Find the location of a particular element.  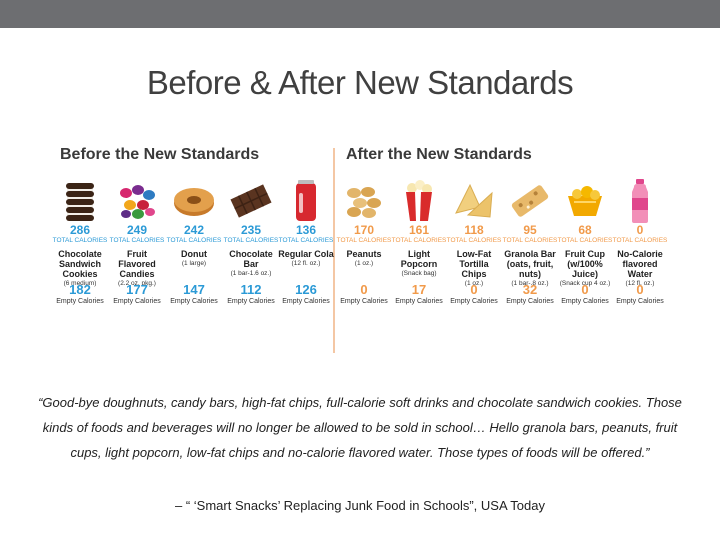

food-name: Low-Fat Tortilla Chips is located at coordinates (474, 264).